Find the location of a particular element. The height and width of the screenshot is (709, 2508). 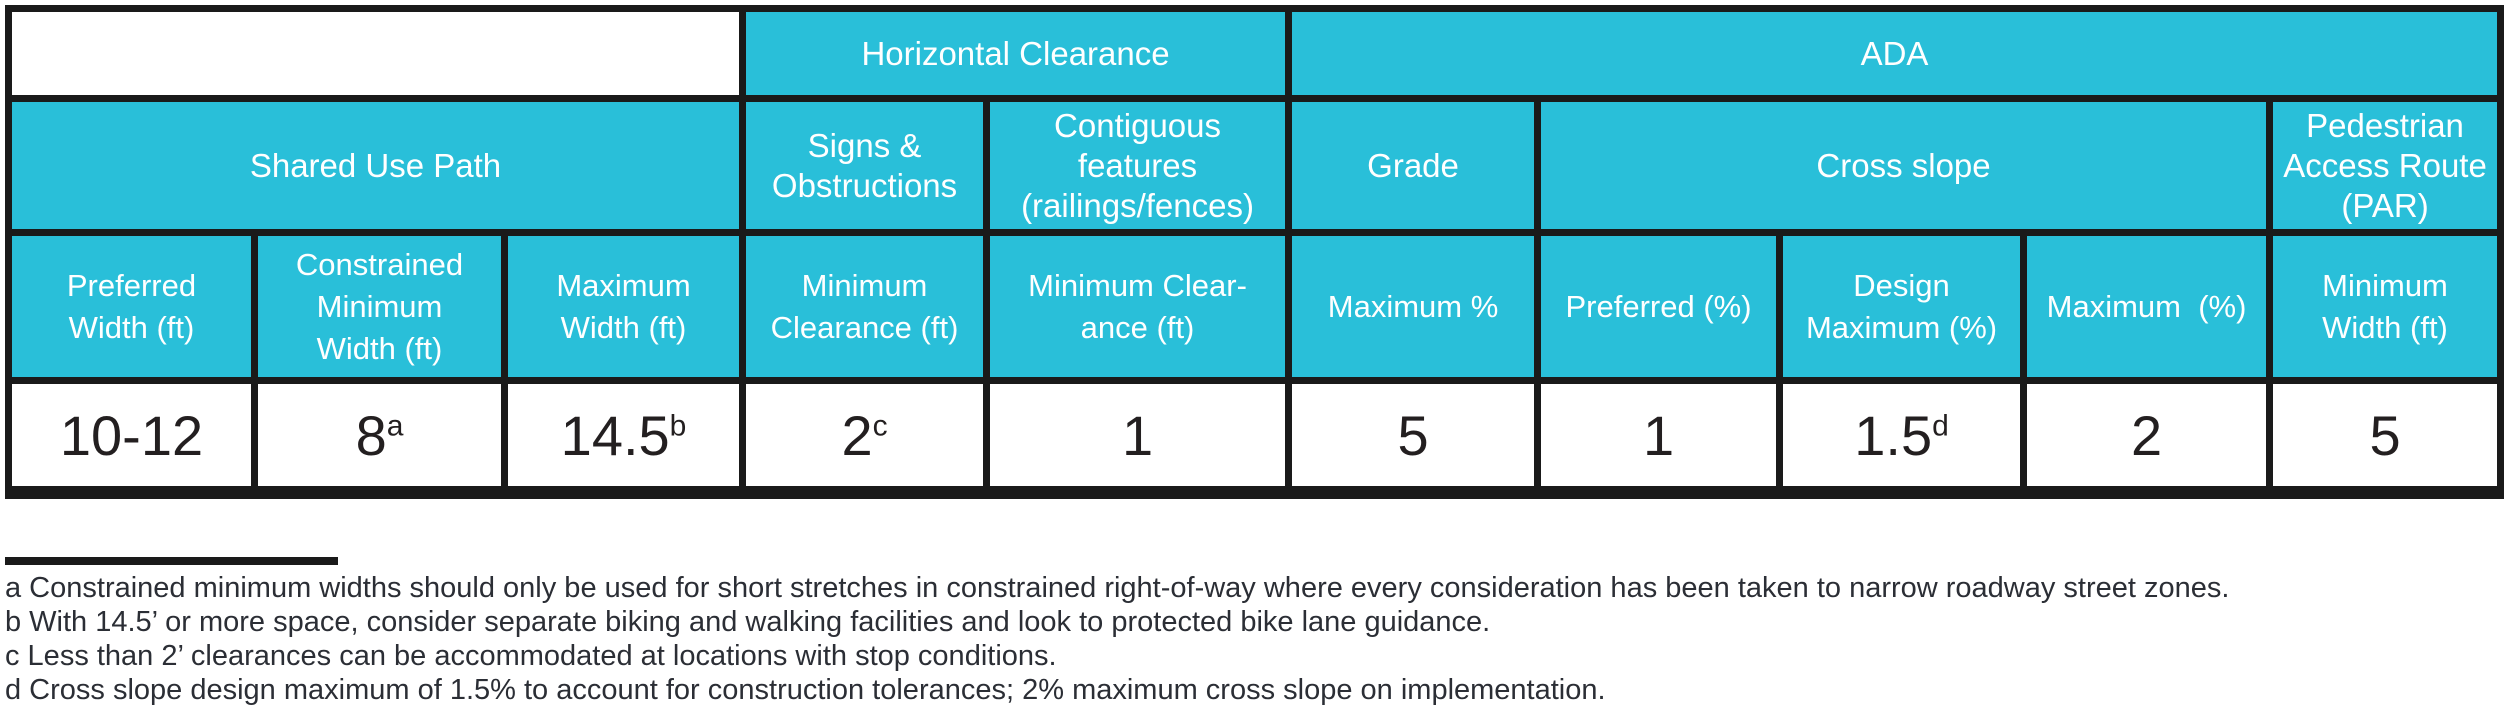

group-header-row: Horizontal Clearance ADA is located at coordinates (1254, 53).